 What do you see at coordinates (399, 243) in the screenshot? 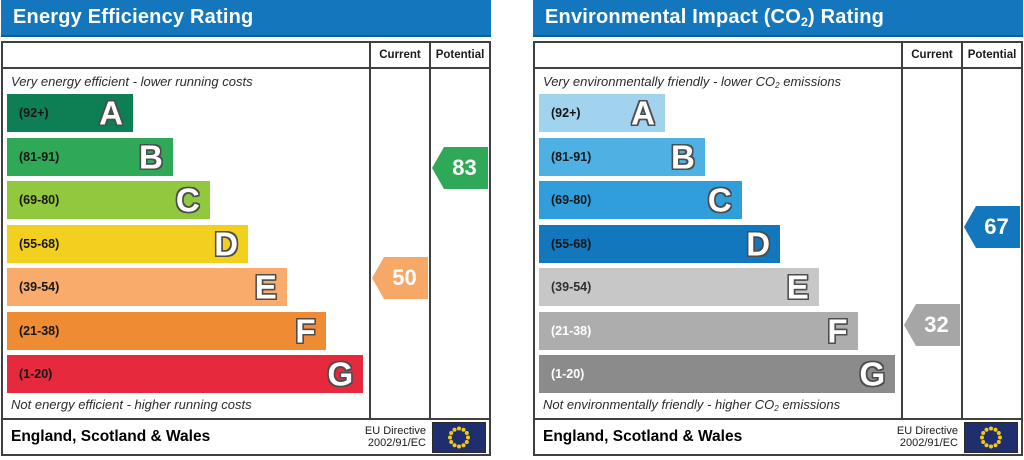
I see `energy-current-column: 50` at bounding box center [399, 243].